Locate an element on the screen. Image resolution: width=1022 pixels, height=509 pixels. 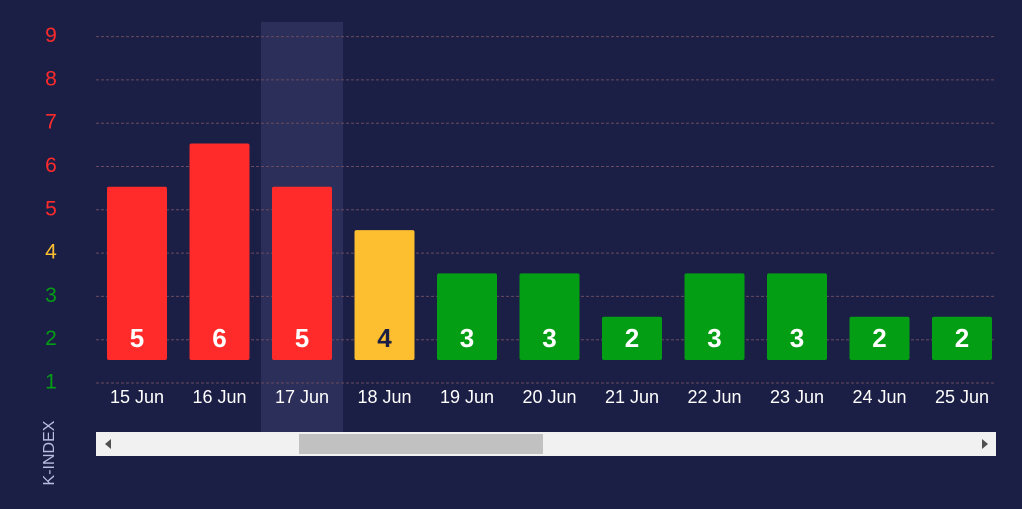
y-tick-label: 4 is located at coordinates (51, 252).